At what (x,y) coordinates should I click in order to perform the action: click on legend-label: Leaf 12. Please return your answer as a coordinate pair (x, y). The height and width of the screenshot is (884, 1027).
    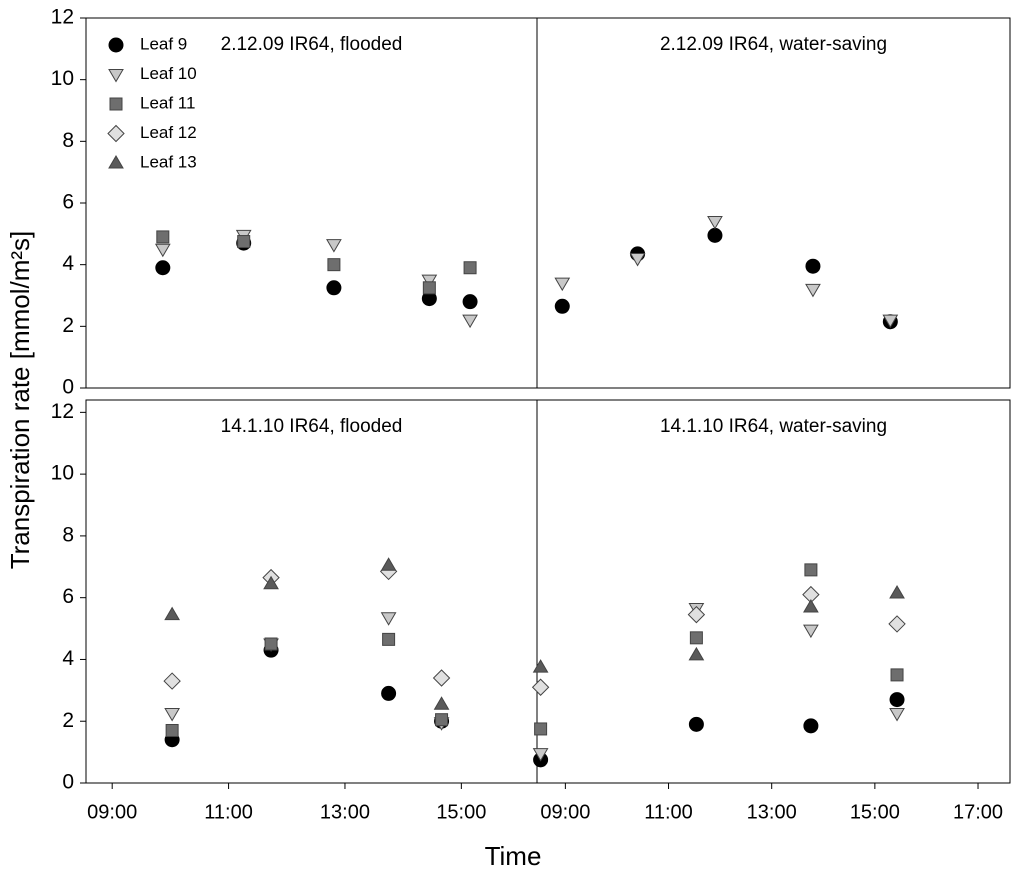
    Looking at the image, I should click on (168, 132).